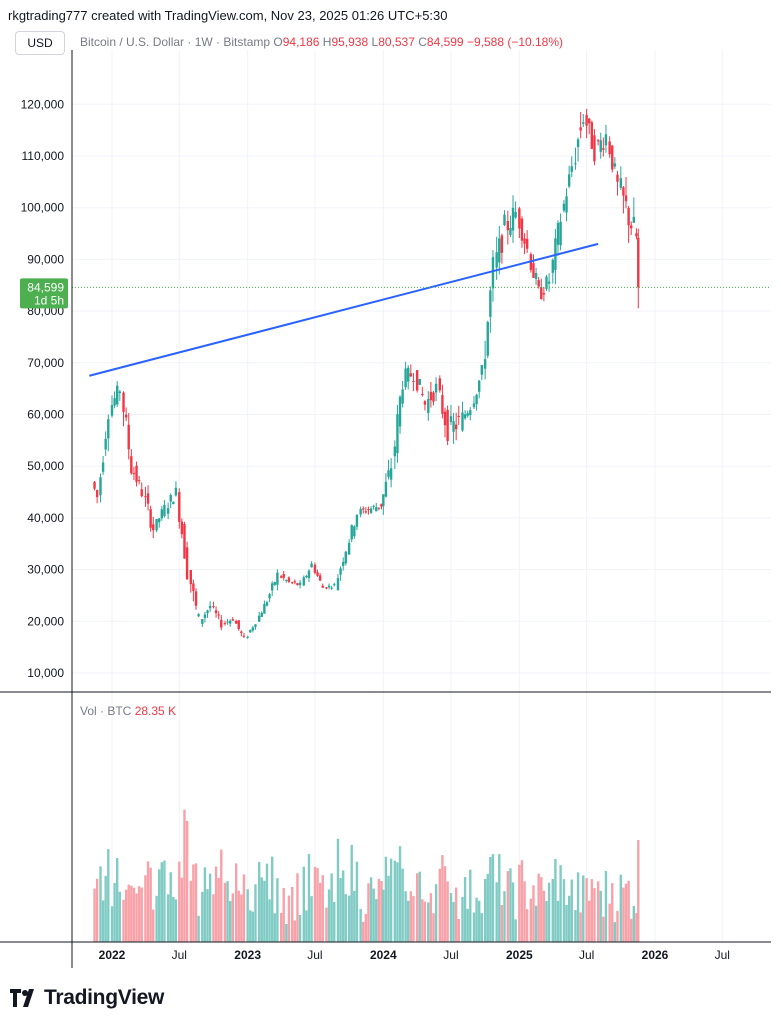 Image resolution: width=781 pixels, height=1024 pixels. Describe the element at coordinates (155, 711) in the screenshot. I see `volume-value: 28.35 K` at that location.